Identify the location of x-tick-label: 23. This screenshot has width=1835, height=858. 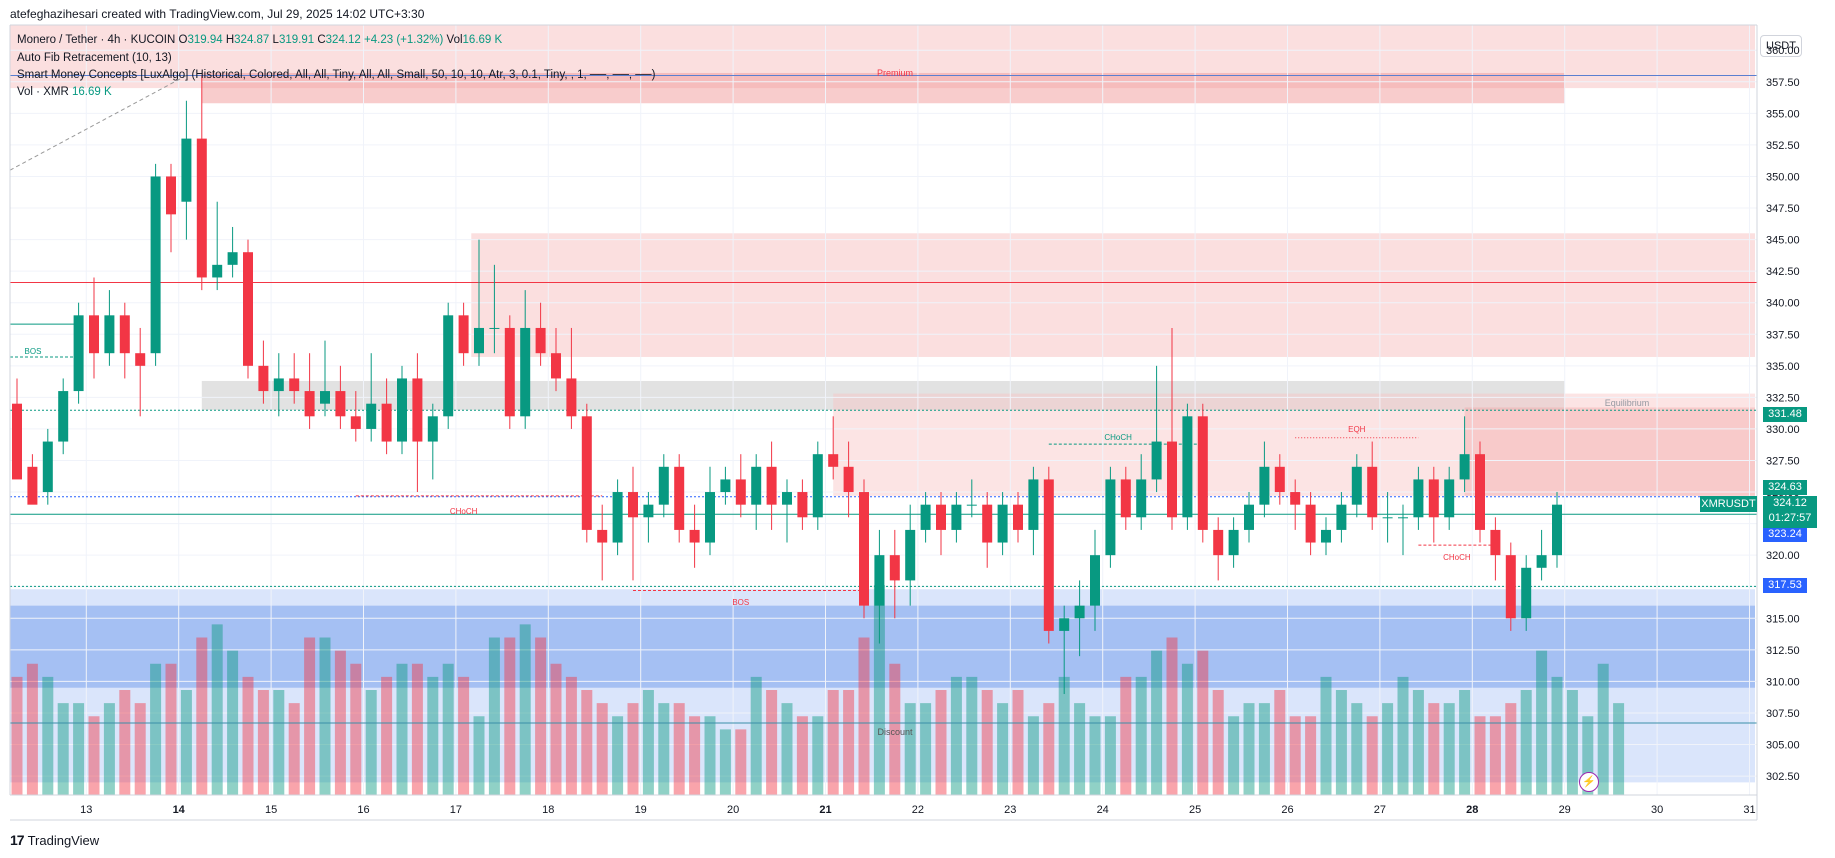
(1010, 810).